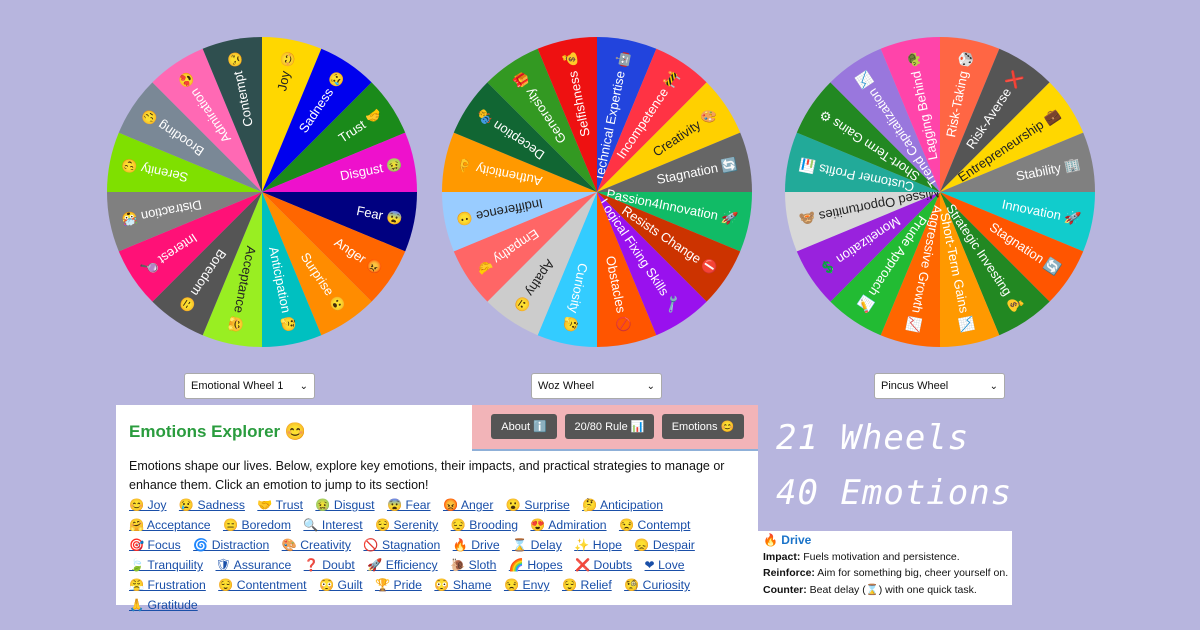 The image size is (1200, 630). Describe the element at coordinates (406, 525) in the screenshot. I see `emotion-link: 😌 Serenity` at that location.